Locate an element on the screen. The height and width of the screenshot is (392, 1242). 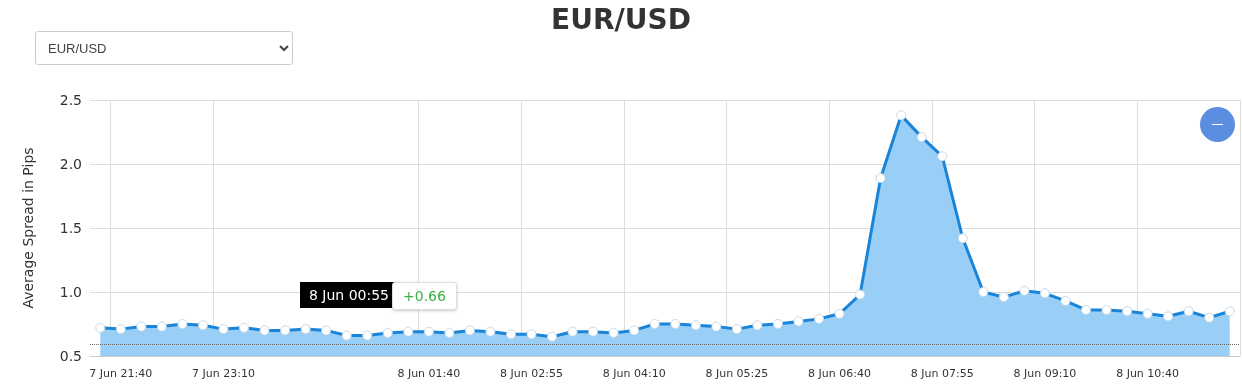
y-tick-label: 2.5 is located at coordinates (70, 100).